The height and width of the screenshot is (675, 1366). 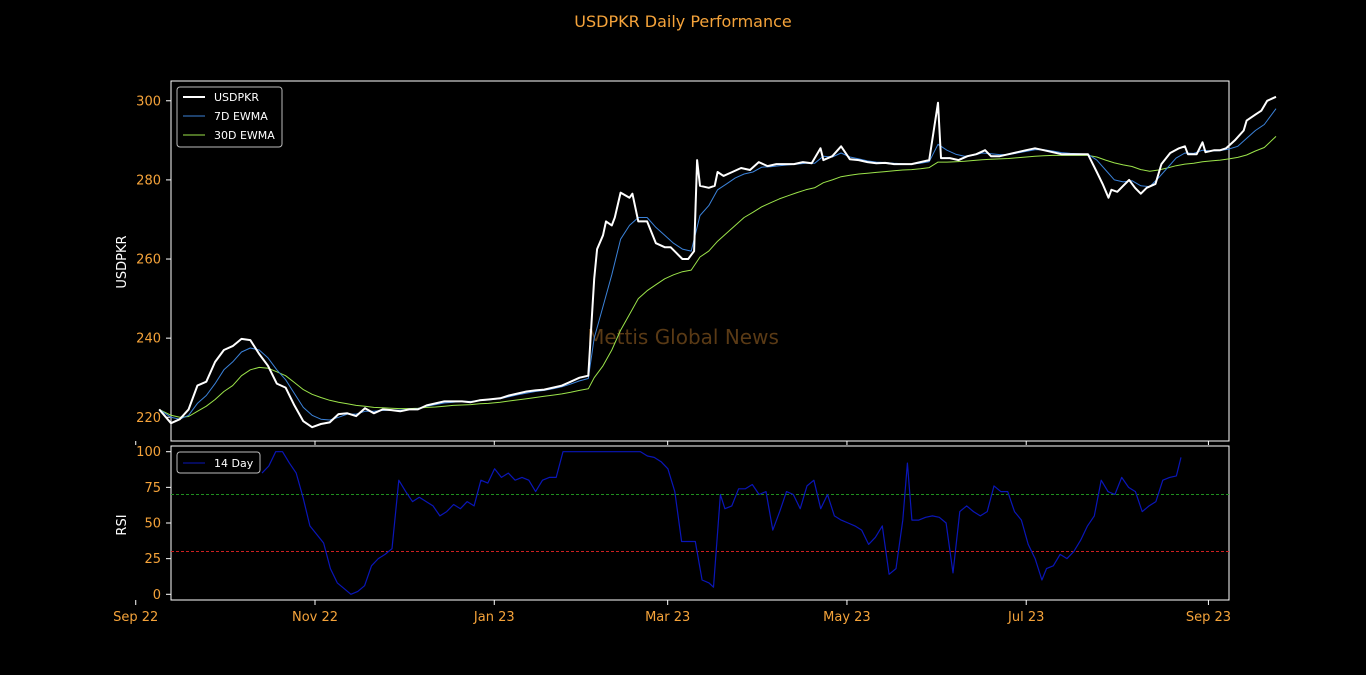 I want to click on price-ytick-label: 280, so click(x=148, y=180).